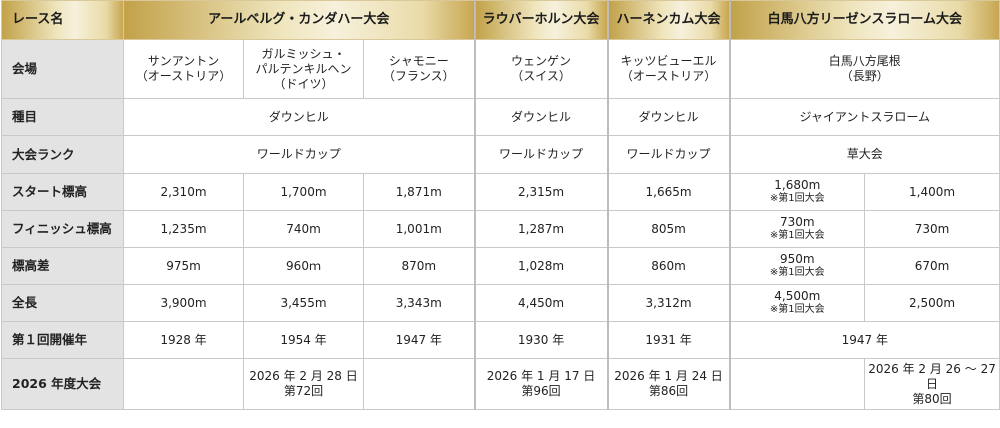 The image size is (1000, 428). I want to click on length-garmisch: 3,455m, so click(303, 303).